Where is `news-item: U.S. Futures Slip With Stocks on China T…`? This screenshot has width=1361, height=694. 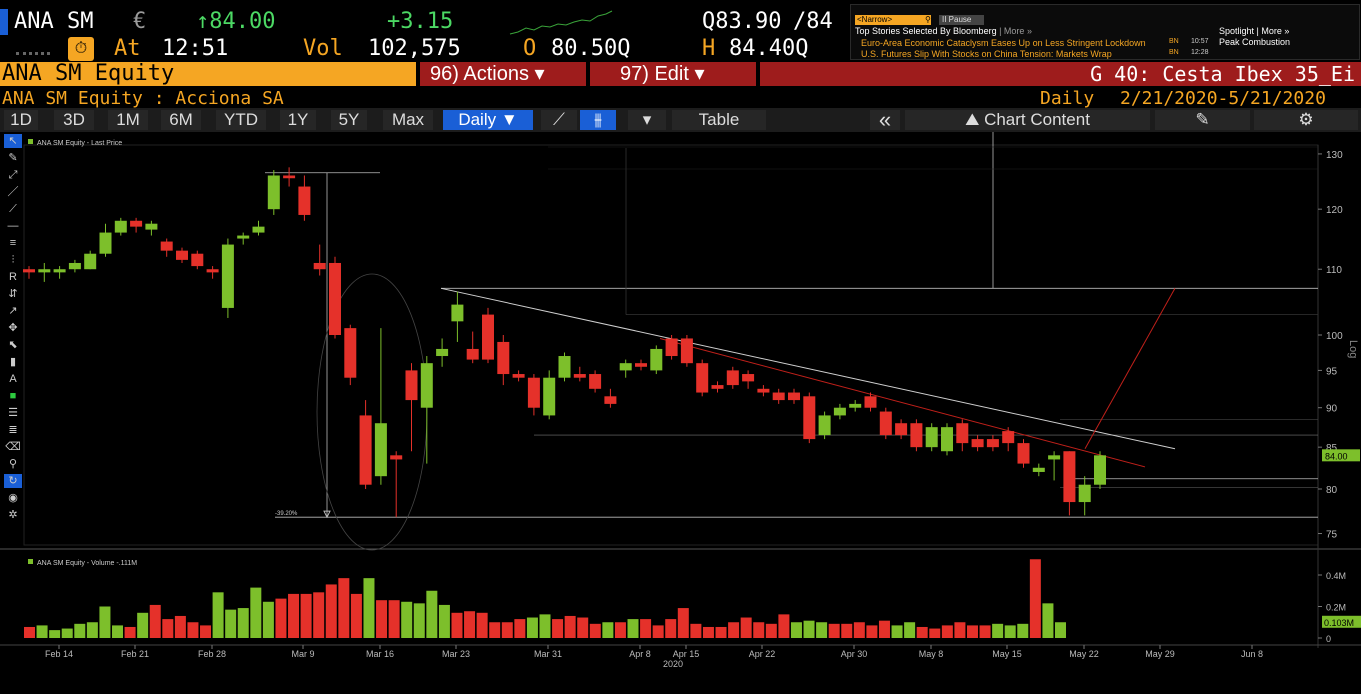
news-item: U.S. Futures Slip With Stocks on China T… is located at coordinates (986, 54).